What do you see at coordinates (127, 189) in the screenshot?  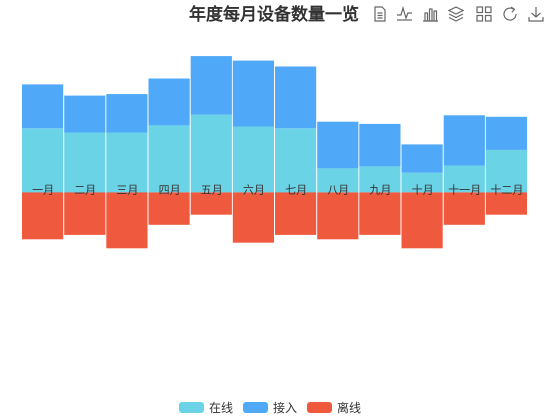 I see `x-tick-label: 三月` at bounding box center [127, 189].